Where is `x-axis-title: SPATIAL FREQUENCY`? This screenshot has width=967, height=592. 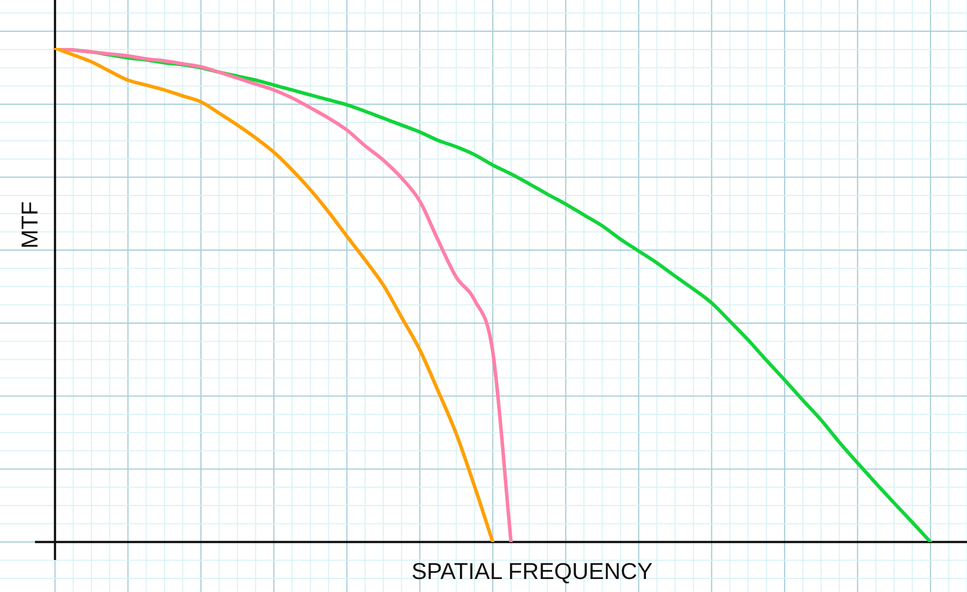 x-axis-title: SPATIAL FREQUENCY is located at coordinates (532, 571).